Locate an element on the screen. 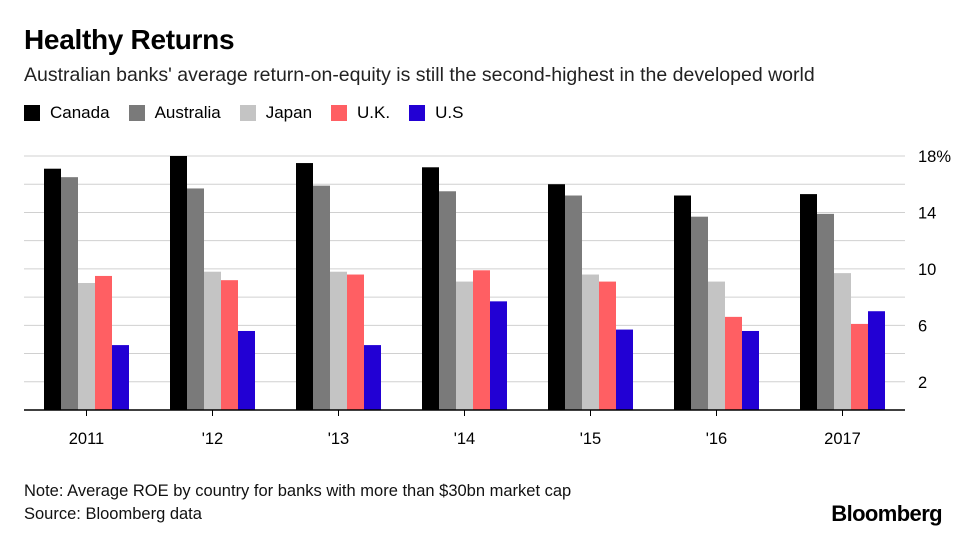 The height and width of the screenshot is (538, 977). legend-item-4: U.S is located at coordinates (436, 113).